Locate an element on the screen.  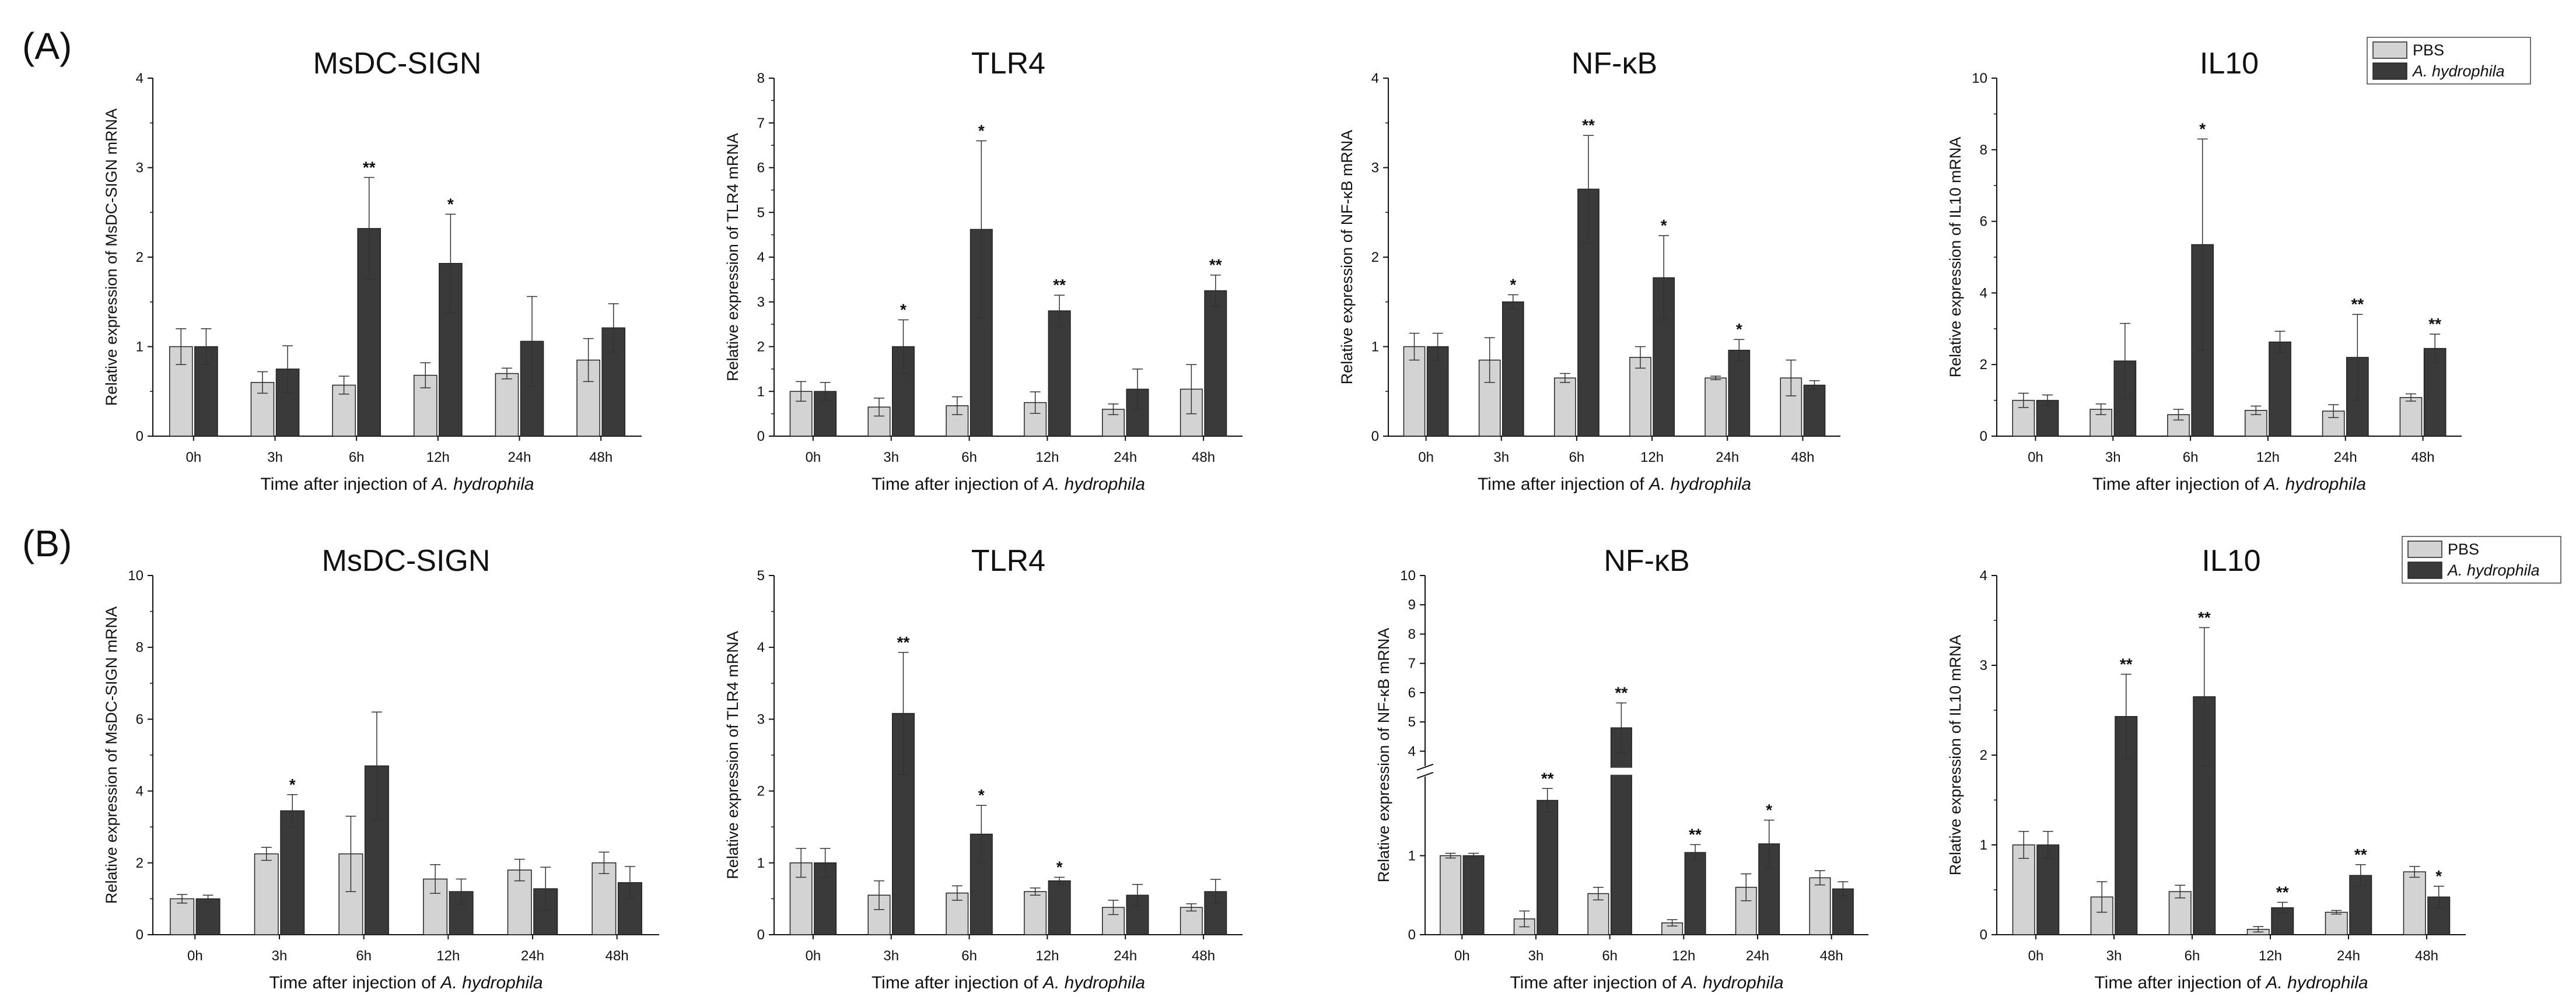
panel-label-a: (A) is located at coordinates (47, 46).